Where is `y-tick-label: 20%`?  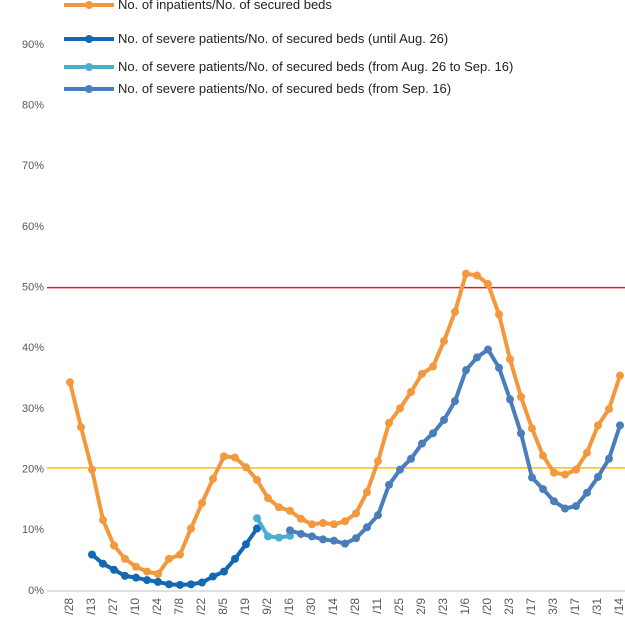
y-tick-label: 20% is located at coordinates (33, 470).